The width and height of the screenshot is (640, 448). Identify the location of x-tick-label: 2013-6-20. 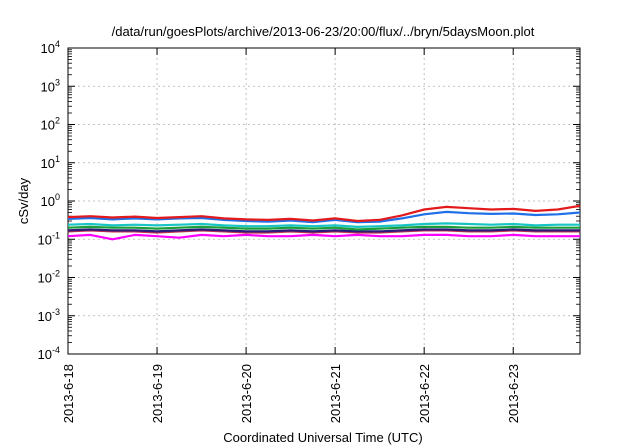
(246, 393).